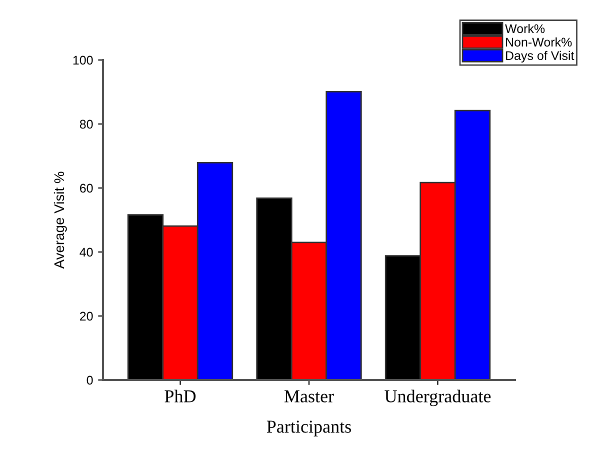  What do you see at coordinates (309, 396) in the screenshot?
I see `x-tick-label: Master` at bounding box center [309, 396].